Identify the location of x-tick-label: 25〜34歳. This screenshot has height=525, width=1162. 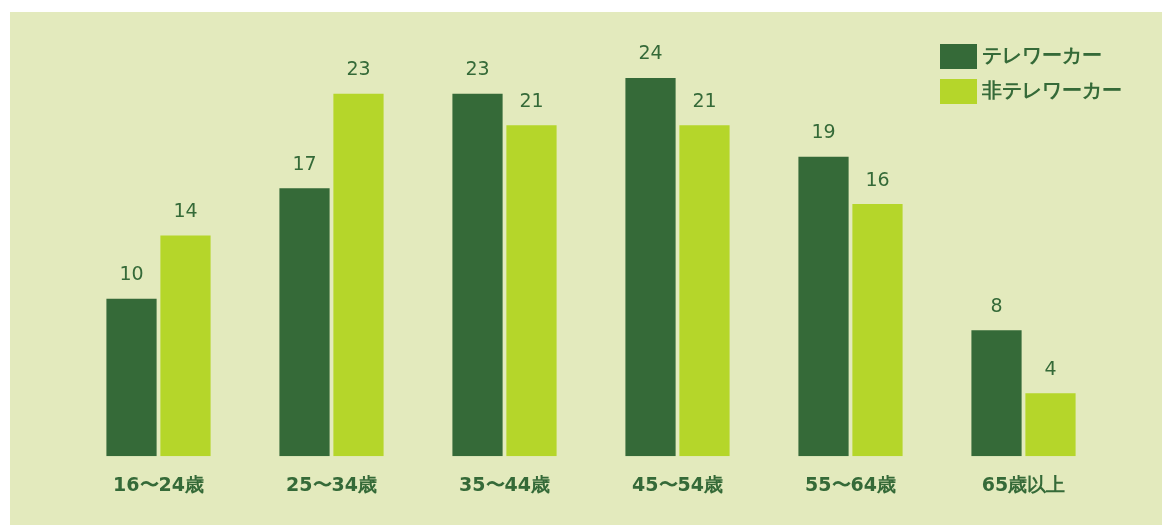
(331, 483).